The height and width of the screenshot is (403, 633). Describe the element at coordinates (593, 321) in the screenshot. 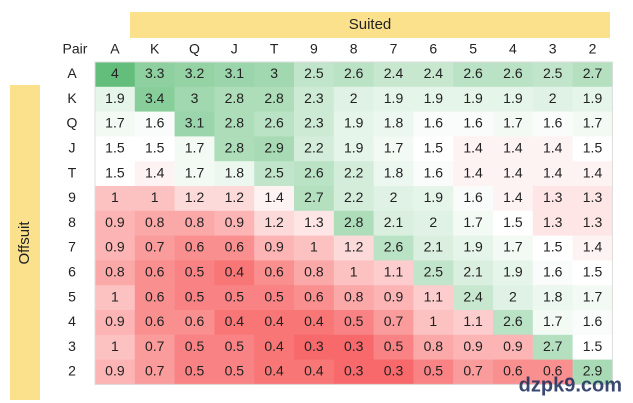

I see `cell-value: 1.6` at that location.